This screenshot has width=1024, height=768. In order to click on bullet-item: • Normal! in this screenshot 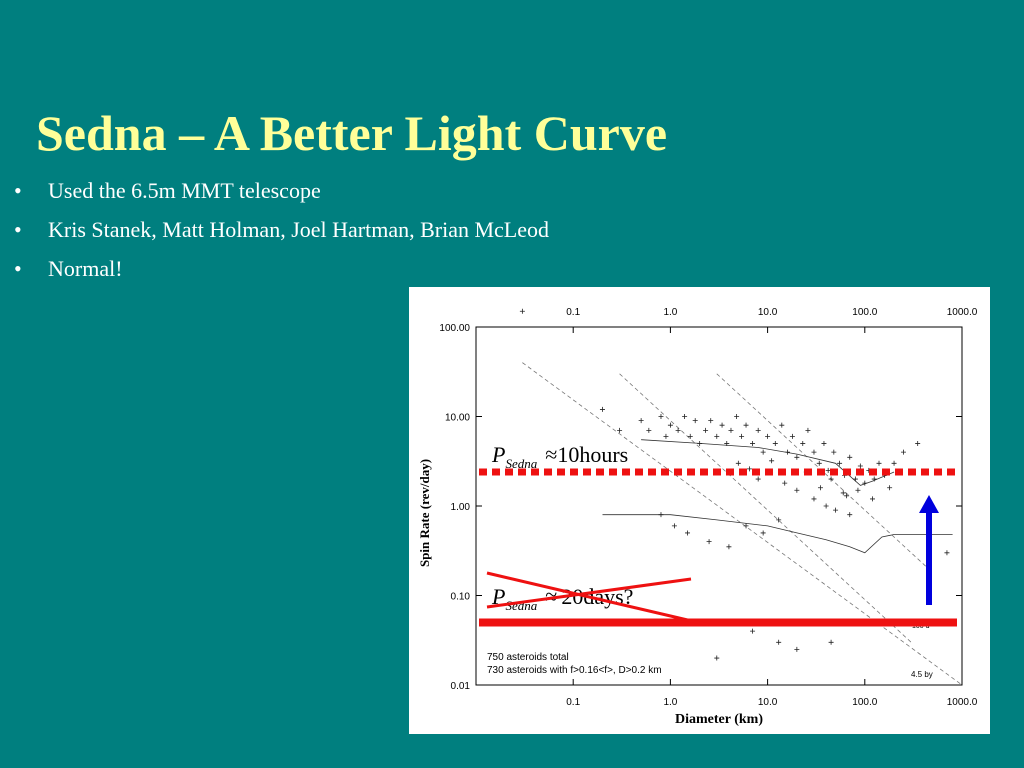, I will do `click(281, 273)`.